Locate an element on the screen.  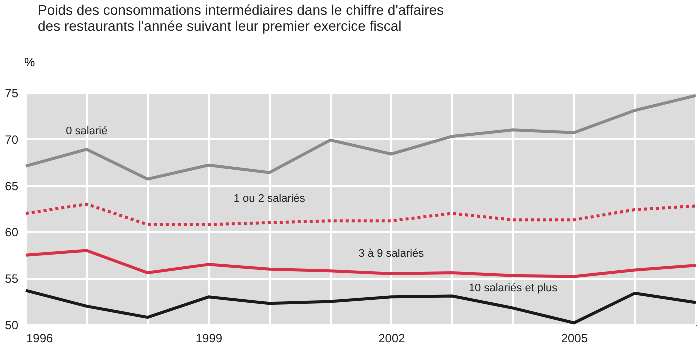
series-label: 0 salarié is located at coordinates (87, 132).